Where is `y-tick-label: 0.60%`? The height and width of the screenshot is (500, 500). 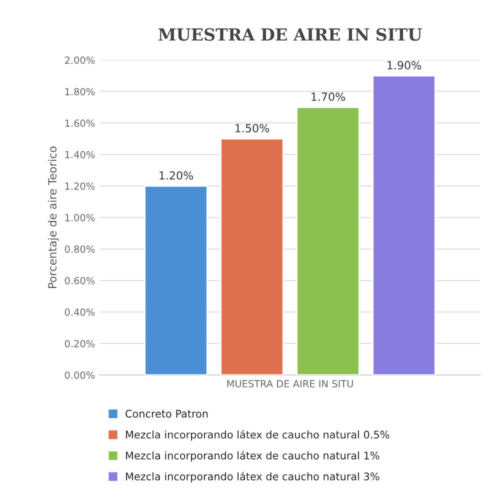 y-tick-label: 0.60% is located at coordinates (79, 280).